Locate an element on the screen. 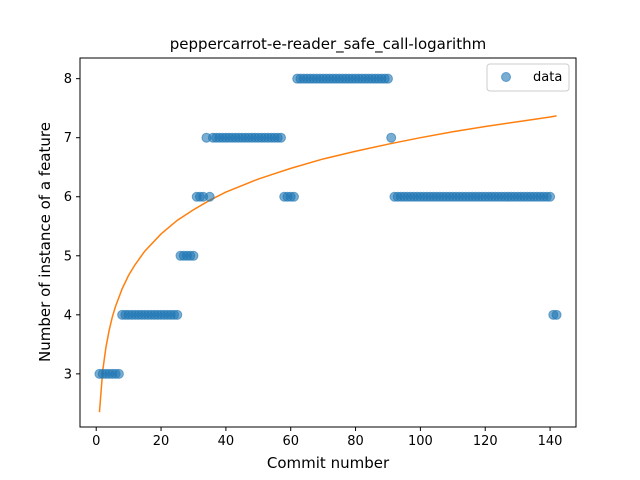 This screenshot has width=640, height=480. x-axis-title: Commit number is located at coordinates (328, 463).